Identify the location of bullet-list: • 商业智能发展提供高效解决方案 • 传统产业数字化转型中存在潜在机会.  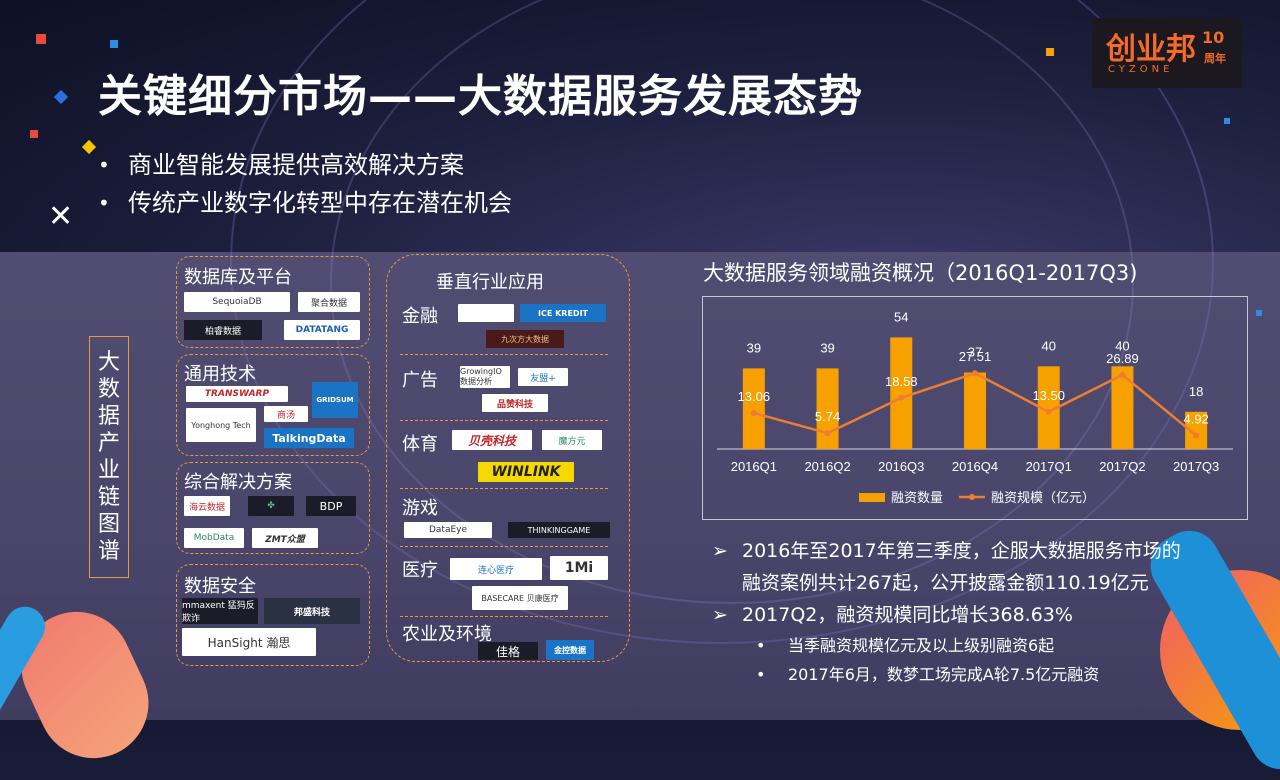
(305, 184).